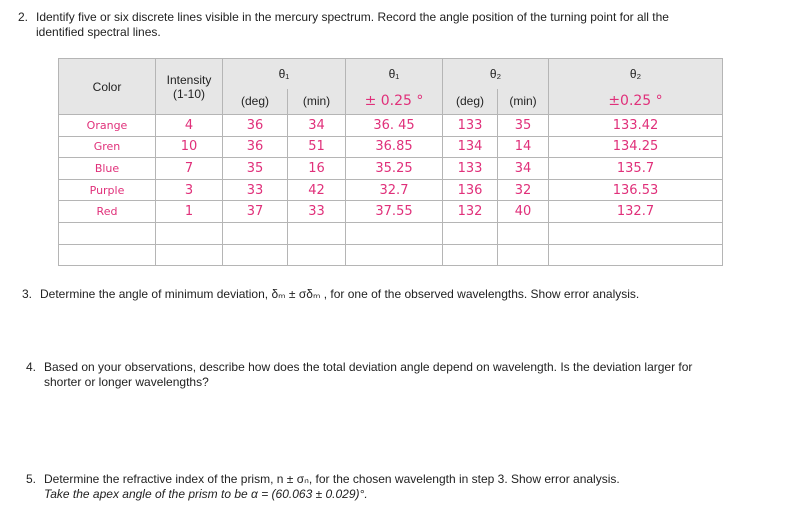 Image resolution: width=790 pixels, height=516 pixels. I want to click on q-number: 4., so click(31, 367).